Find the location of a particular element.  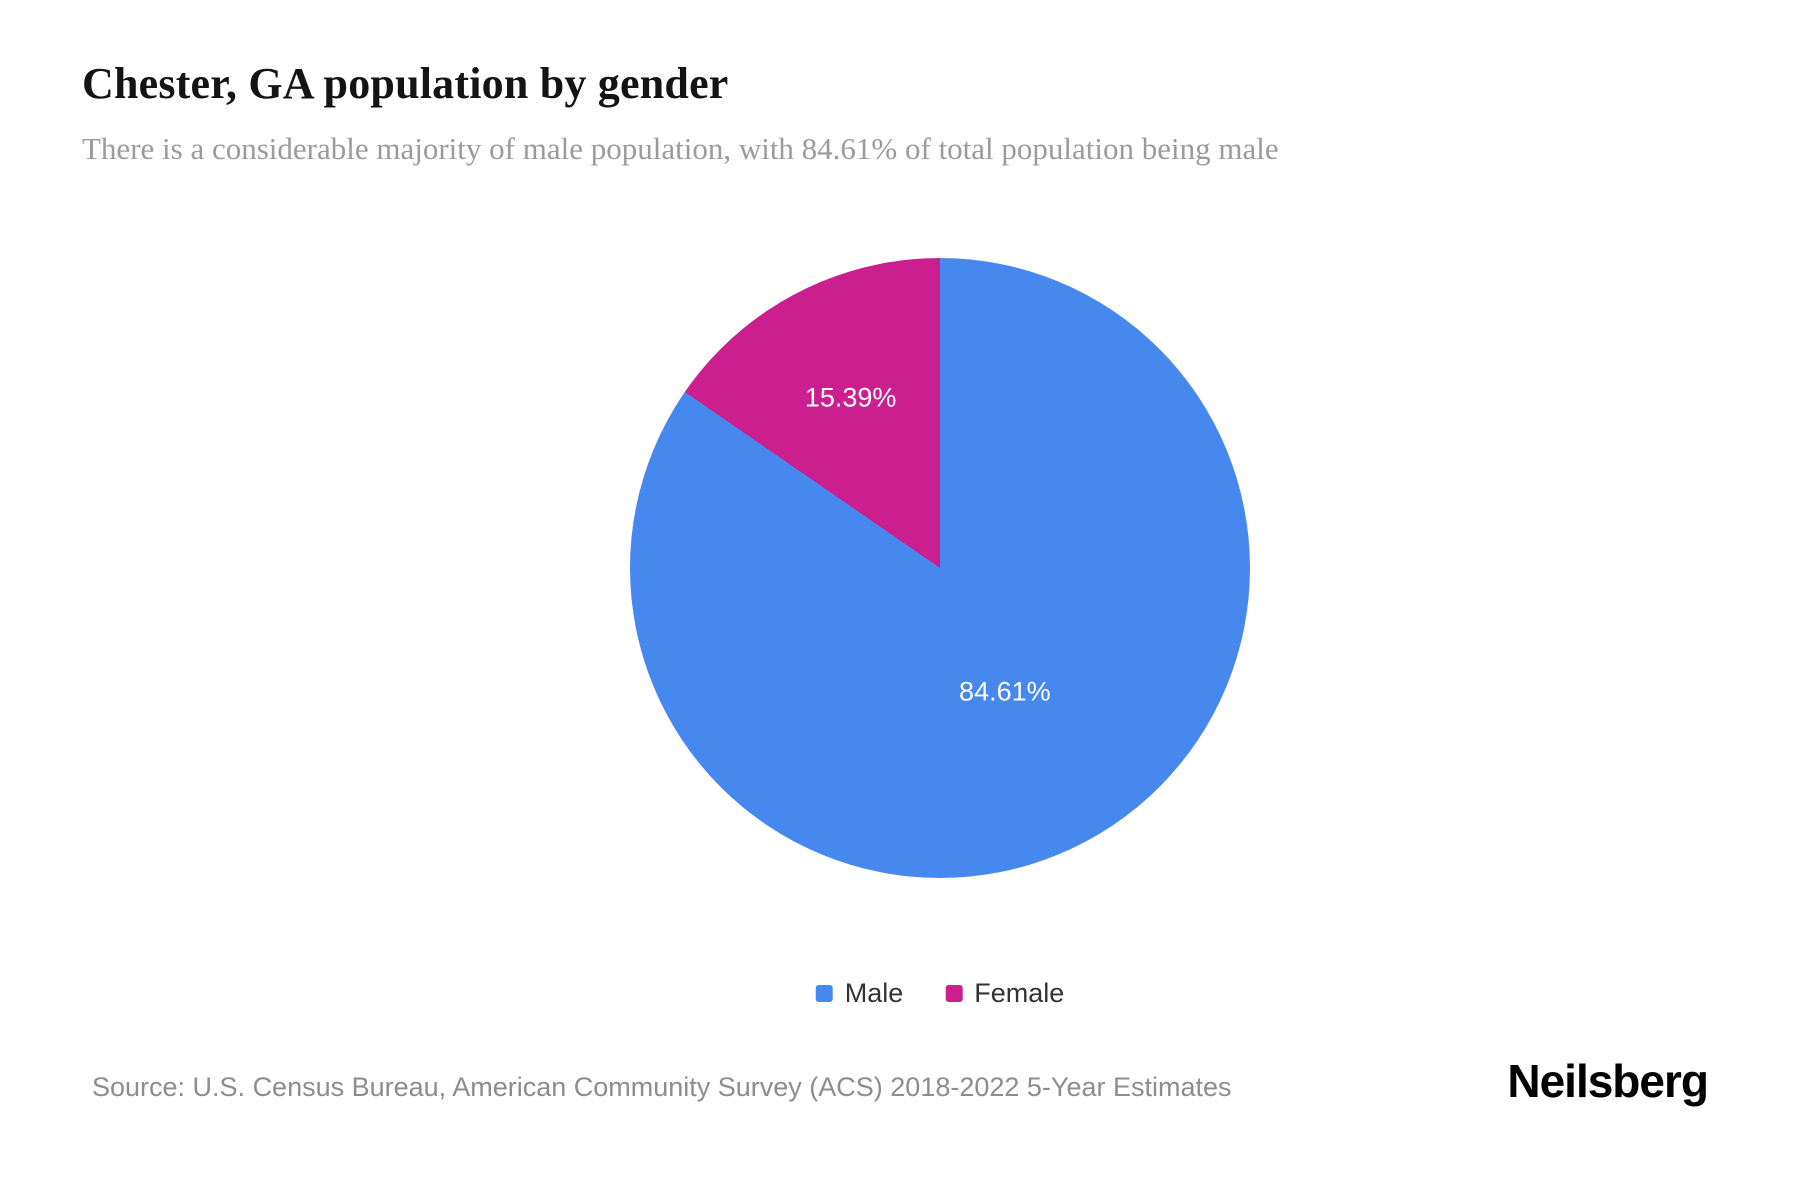

legend-label-male: Male is located at coordinates (874, 993).